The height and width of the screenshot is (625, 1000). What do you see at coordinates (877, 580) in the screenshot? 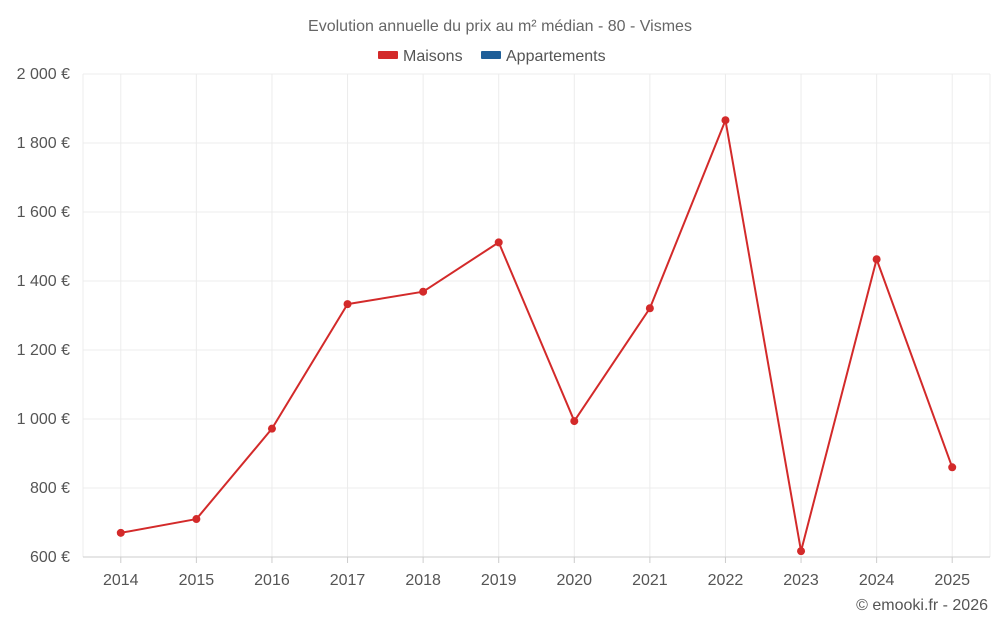
I see `x-tick-label: 2024` at bounding box center [877, 580].